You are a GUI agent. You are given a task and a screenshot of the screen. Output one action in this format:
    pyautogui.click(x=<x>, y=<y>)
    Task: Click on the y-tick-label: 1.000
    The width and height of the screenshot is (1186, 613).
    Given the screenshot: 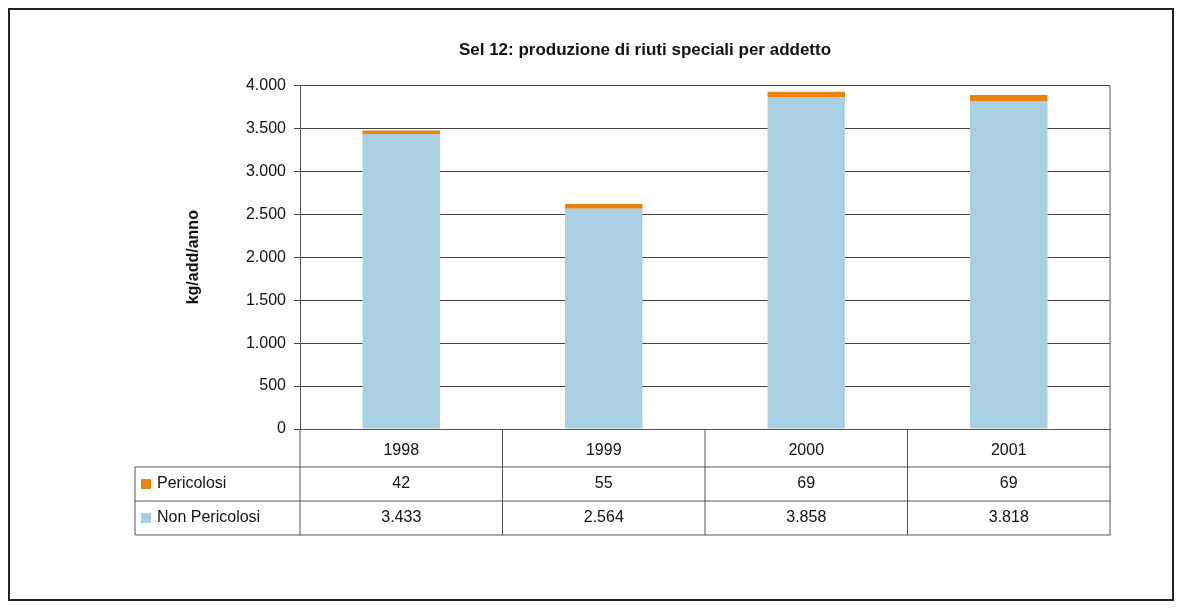 What is the action you would take?
    pyautogui.click(x=266, y=342)
    